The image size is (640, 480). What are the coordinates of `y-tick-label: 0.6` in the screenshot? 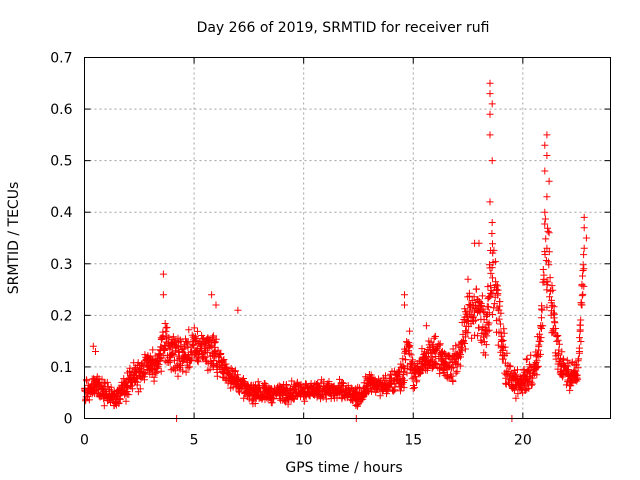 It's located at (61, 110).